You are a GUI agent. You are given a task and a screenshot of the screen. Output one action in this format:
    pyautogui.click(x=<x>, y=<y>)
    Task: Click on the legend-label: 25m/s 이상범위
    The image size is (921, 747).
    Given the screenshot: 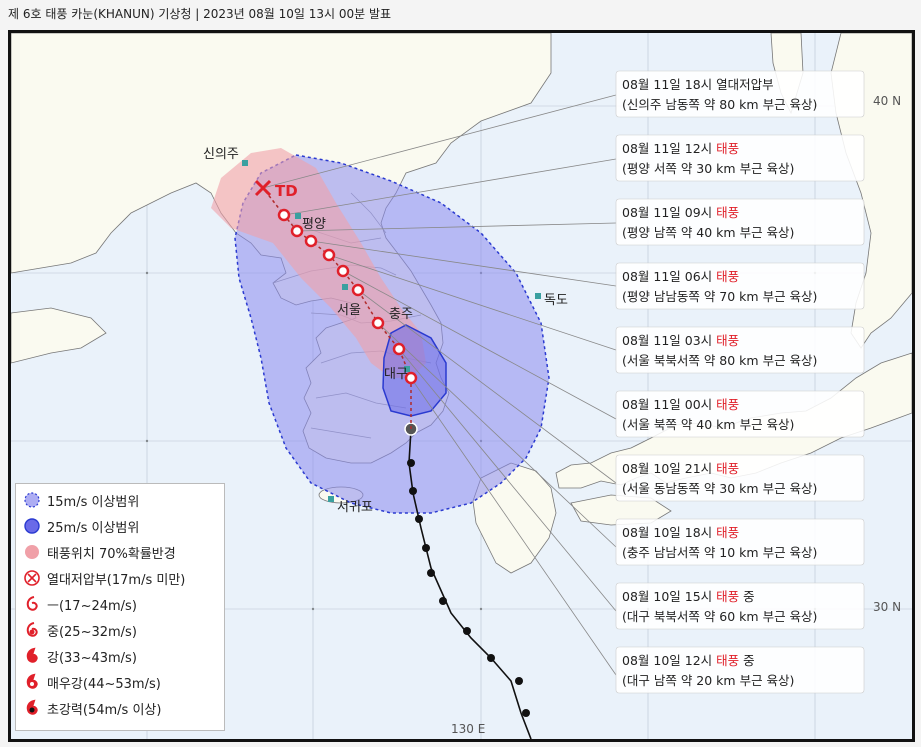 What is the action you would take?
    pyautogui.click(x=93, y=528)
    